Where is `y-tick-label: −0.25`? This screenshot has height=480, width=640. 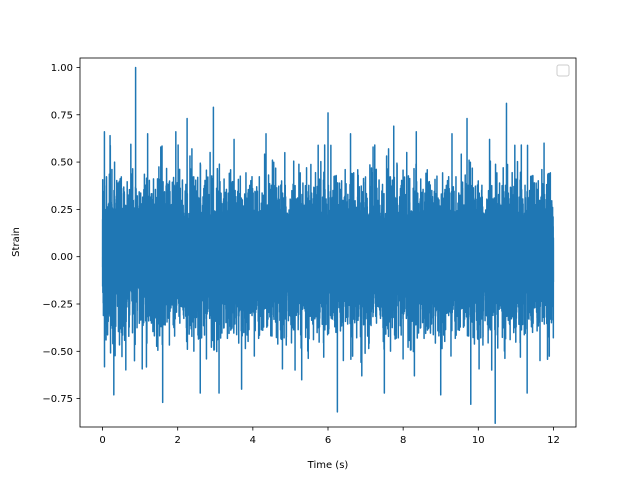
y-tick-label: −0.25 is located at coordinates (57, 305).